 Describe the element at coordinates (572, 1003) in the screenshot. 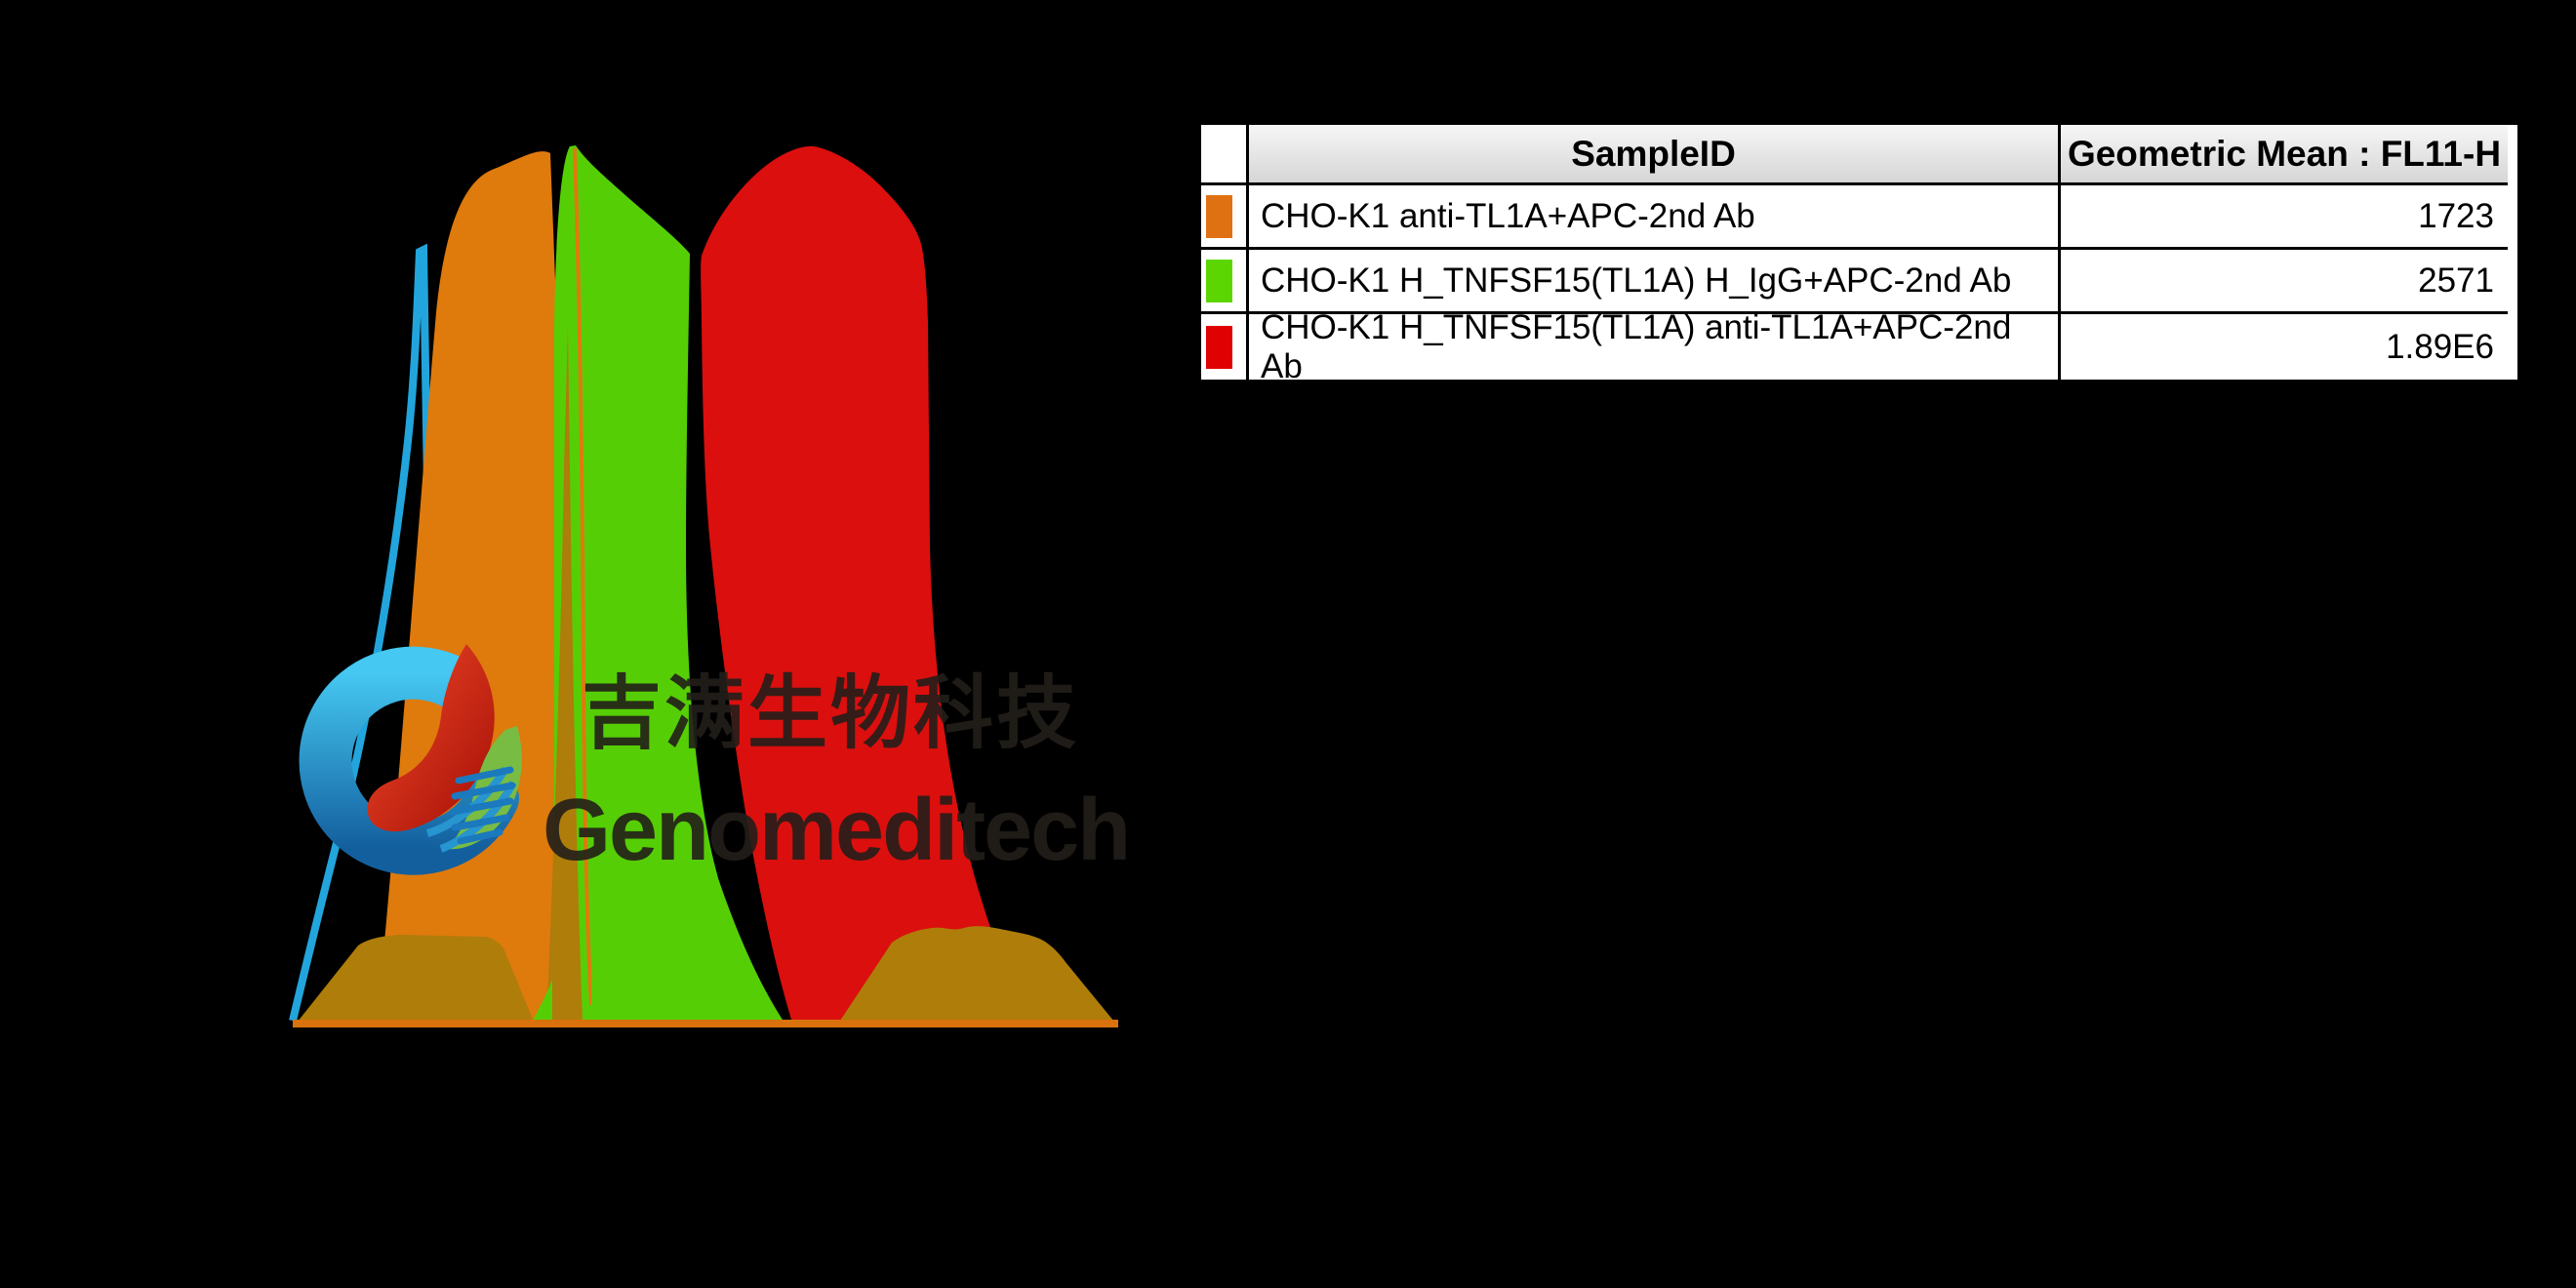

I see `green-base-flares` at that location.